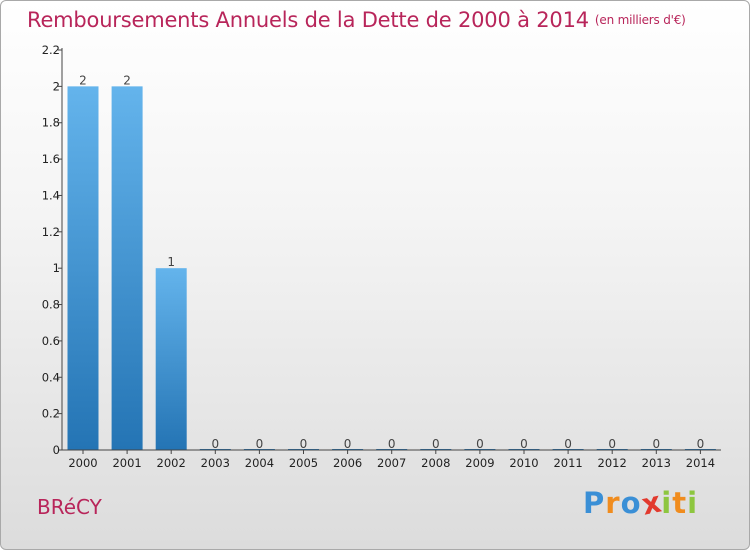 This screenshot has height=550, width=750. What do you see at coordinates (127, 268) in the screenshot?
I see `bar-2001` at bounding box center [127, 268].